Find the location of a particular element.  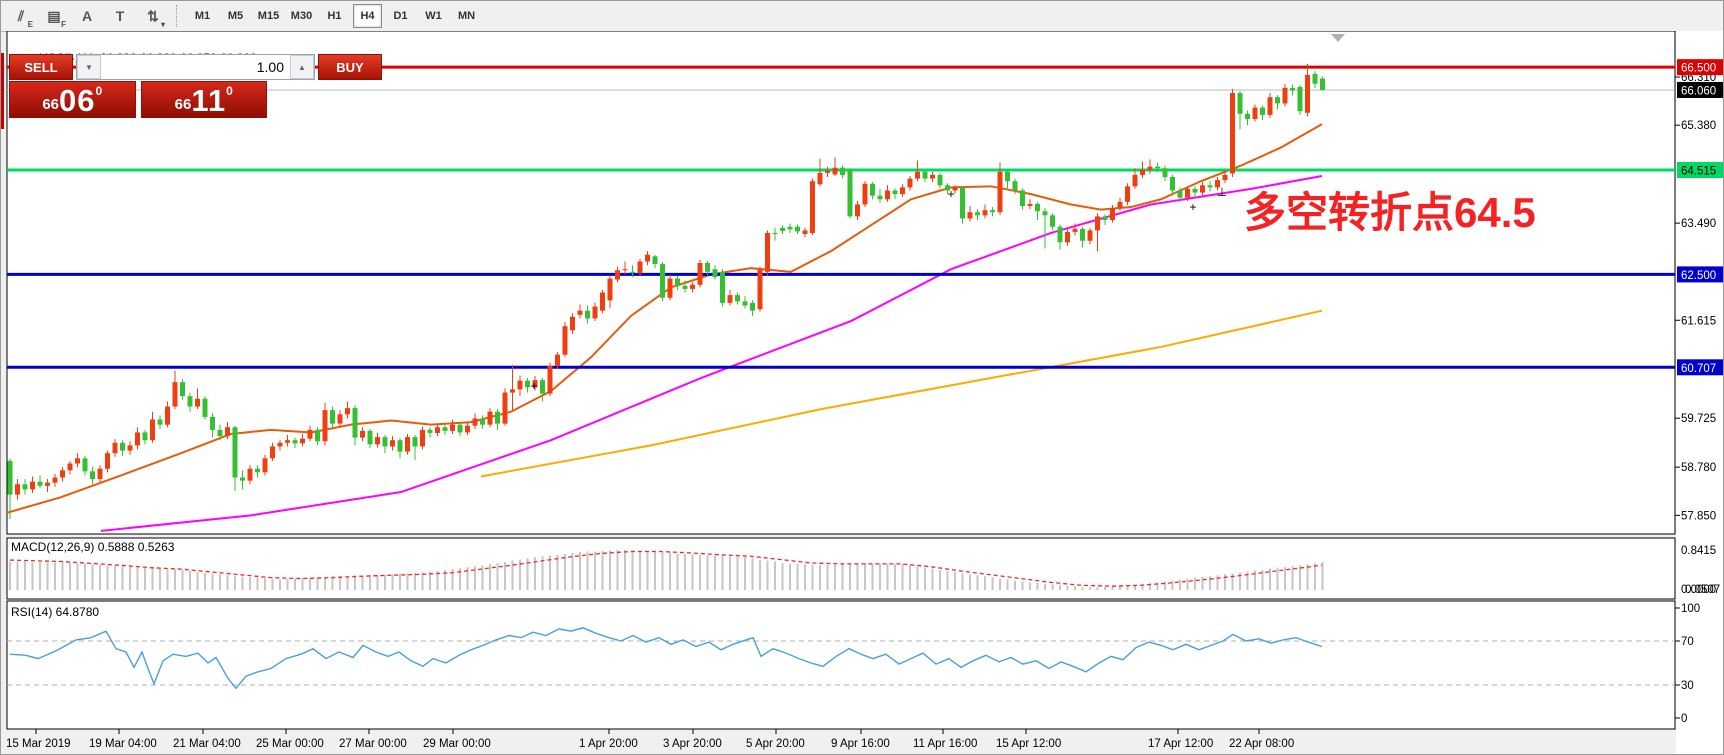

tf-button-M5: M5 is located at coordinates (235, 16).